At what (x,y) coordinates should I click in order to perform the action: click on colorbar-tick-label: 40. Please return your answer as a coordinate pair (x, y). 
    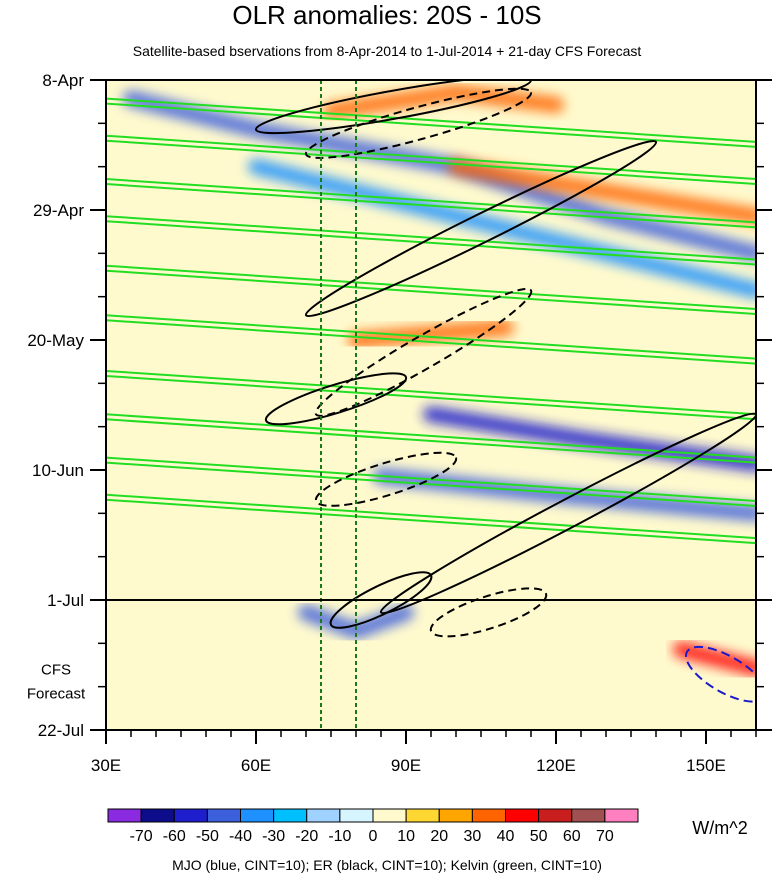
    Looking at the image, I should click on (506, 836).